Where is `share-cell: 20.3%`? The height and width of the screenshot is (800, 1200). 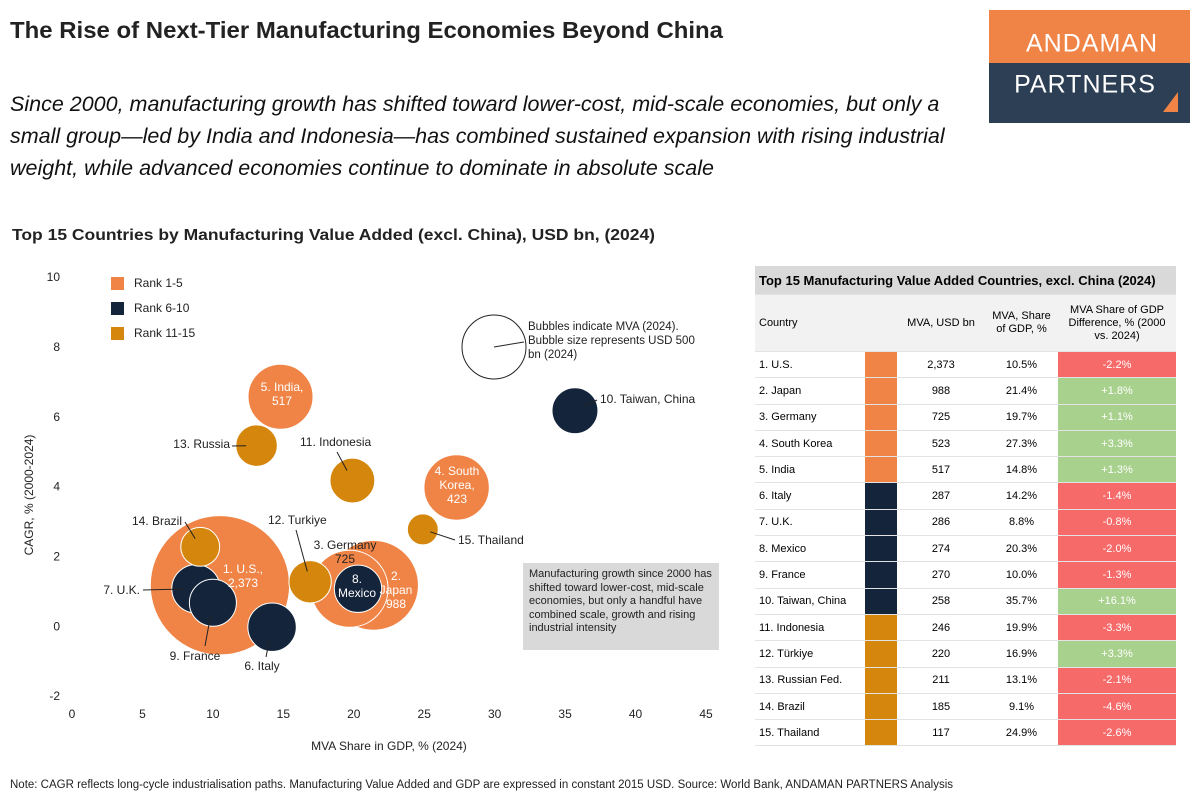
share-cell: 20.3% is located at coordinates (1021, 549).